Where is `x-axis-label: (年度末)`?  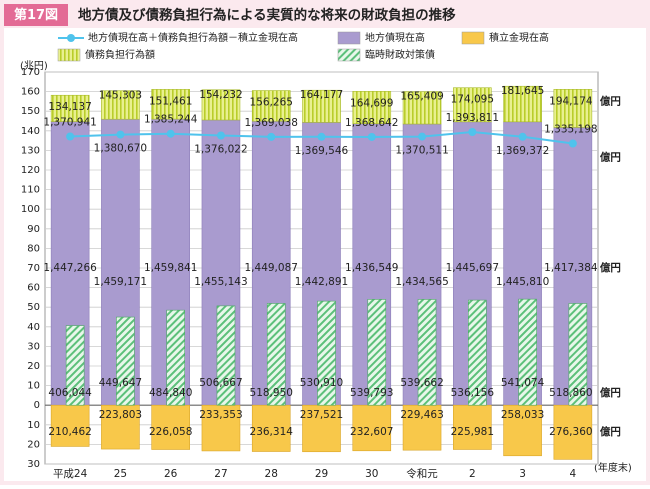
x-axis-label: (年度末) is located at coordinates (613, 467).